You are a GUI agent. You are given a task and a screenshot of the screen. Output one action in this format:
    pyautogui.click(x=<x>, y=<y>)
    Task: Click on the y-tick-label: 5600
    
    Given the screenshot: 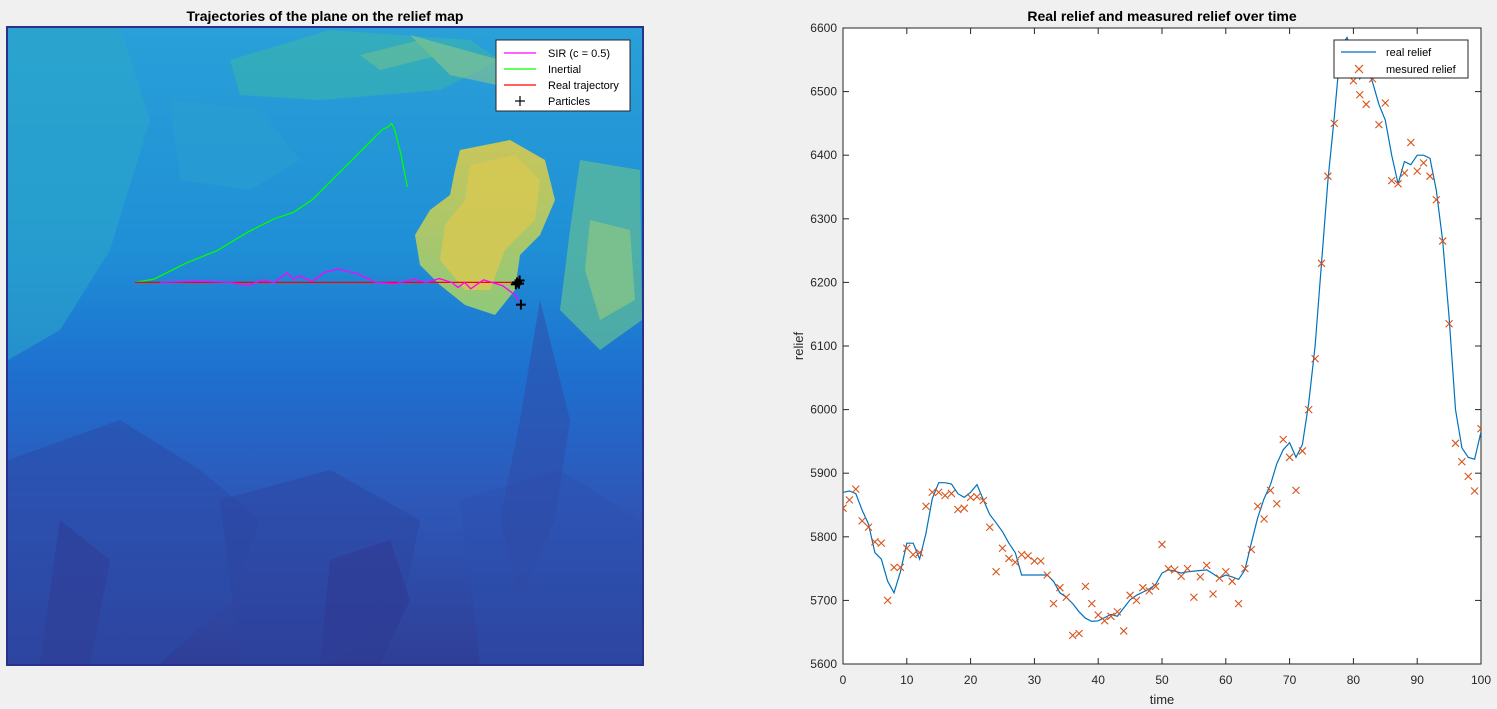 What is the action you would take?
    pyautogui.click(x=823, y=664)
    